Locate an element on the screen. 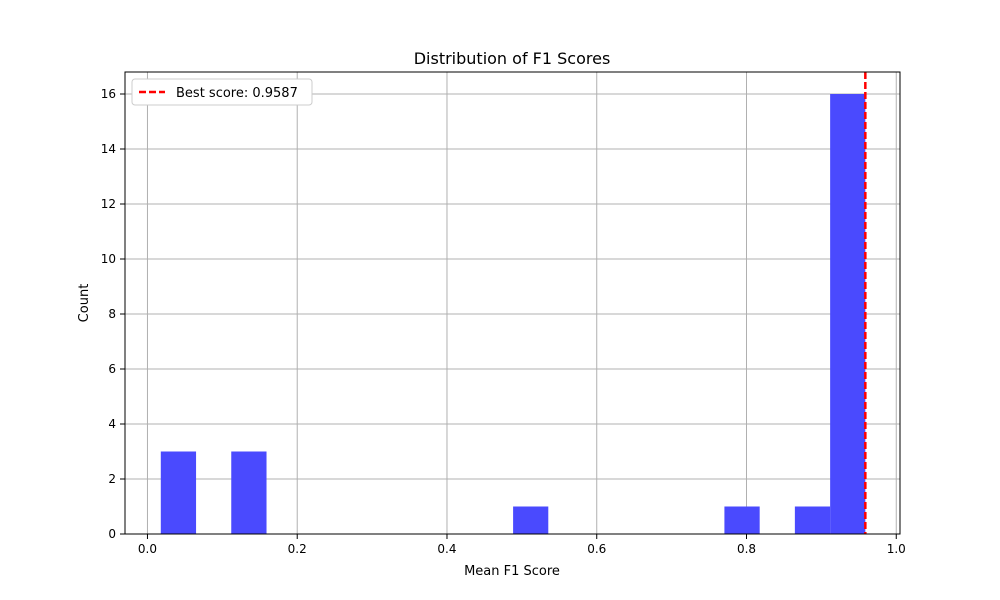 Image resolution: width=1000 pixels, height=600 pixels. y-tick-label-1: 2 is located at coordinates (112, 479).